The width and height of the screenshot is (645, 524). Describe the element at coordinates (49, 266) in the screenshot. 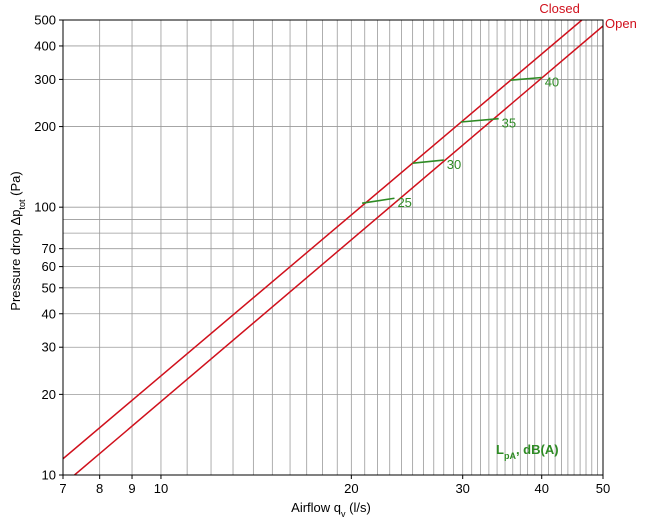

I see `y-tick-label: 60` at that location.